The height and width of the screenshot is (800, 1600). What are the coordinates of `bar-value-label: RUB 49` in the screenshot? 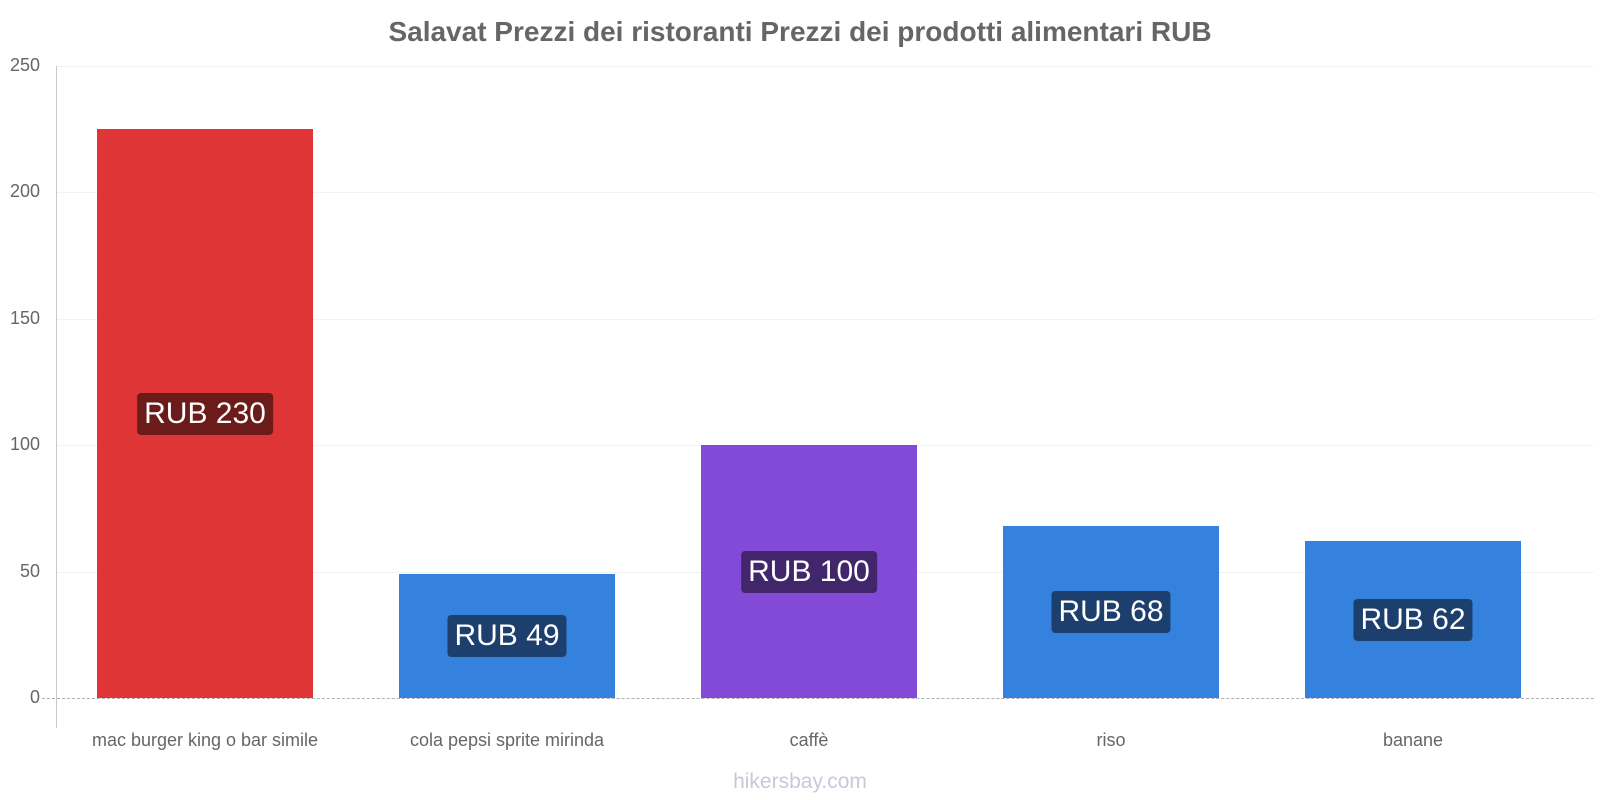 It's located at (507, 636).